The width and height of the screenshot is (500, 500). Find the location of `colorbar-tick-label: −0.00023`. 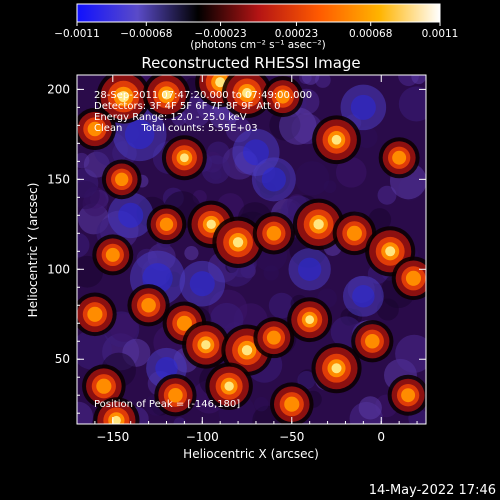

colorbar-tick-label: −0.00023 is located at coordinates (220, 34).